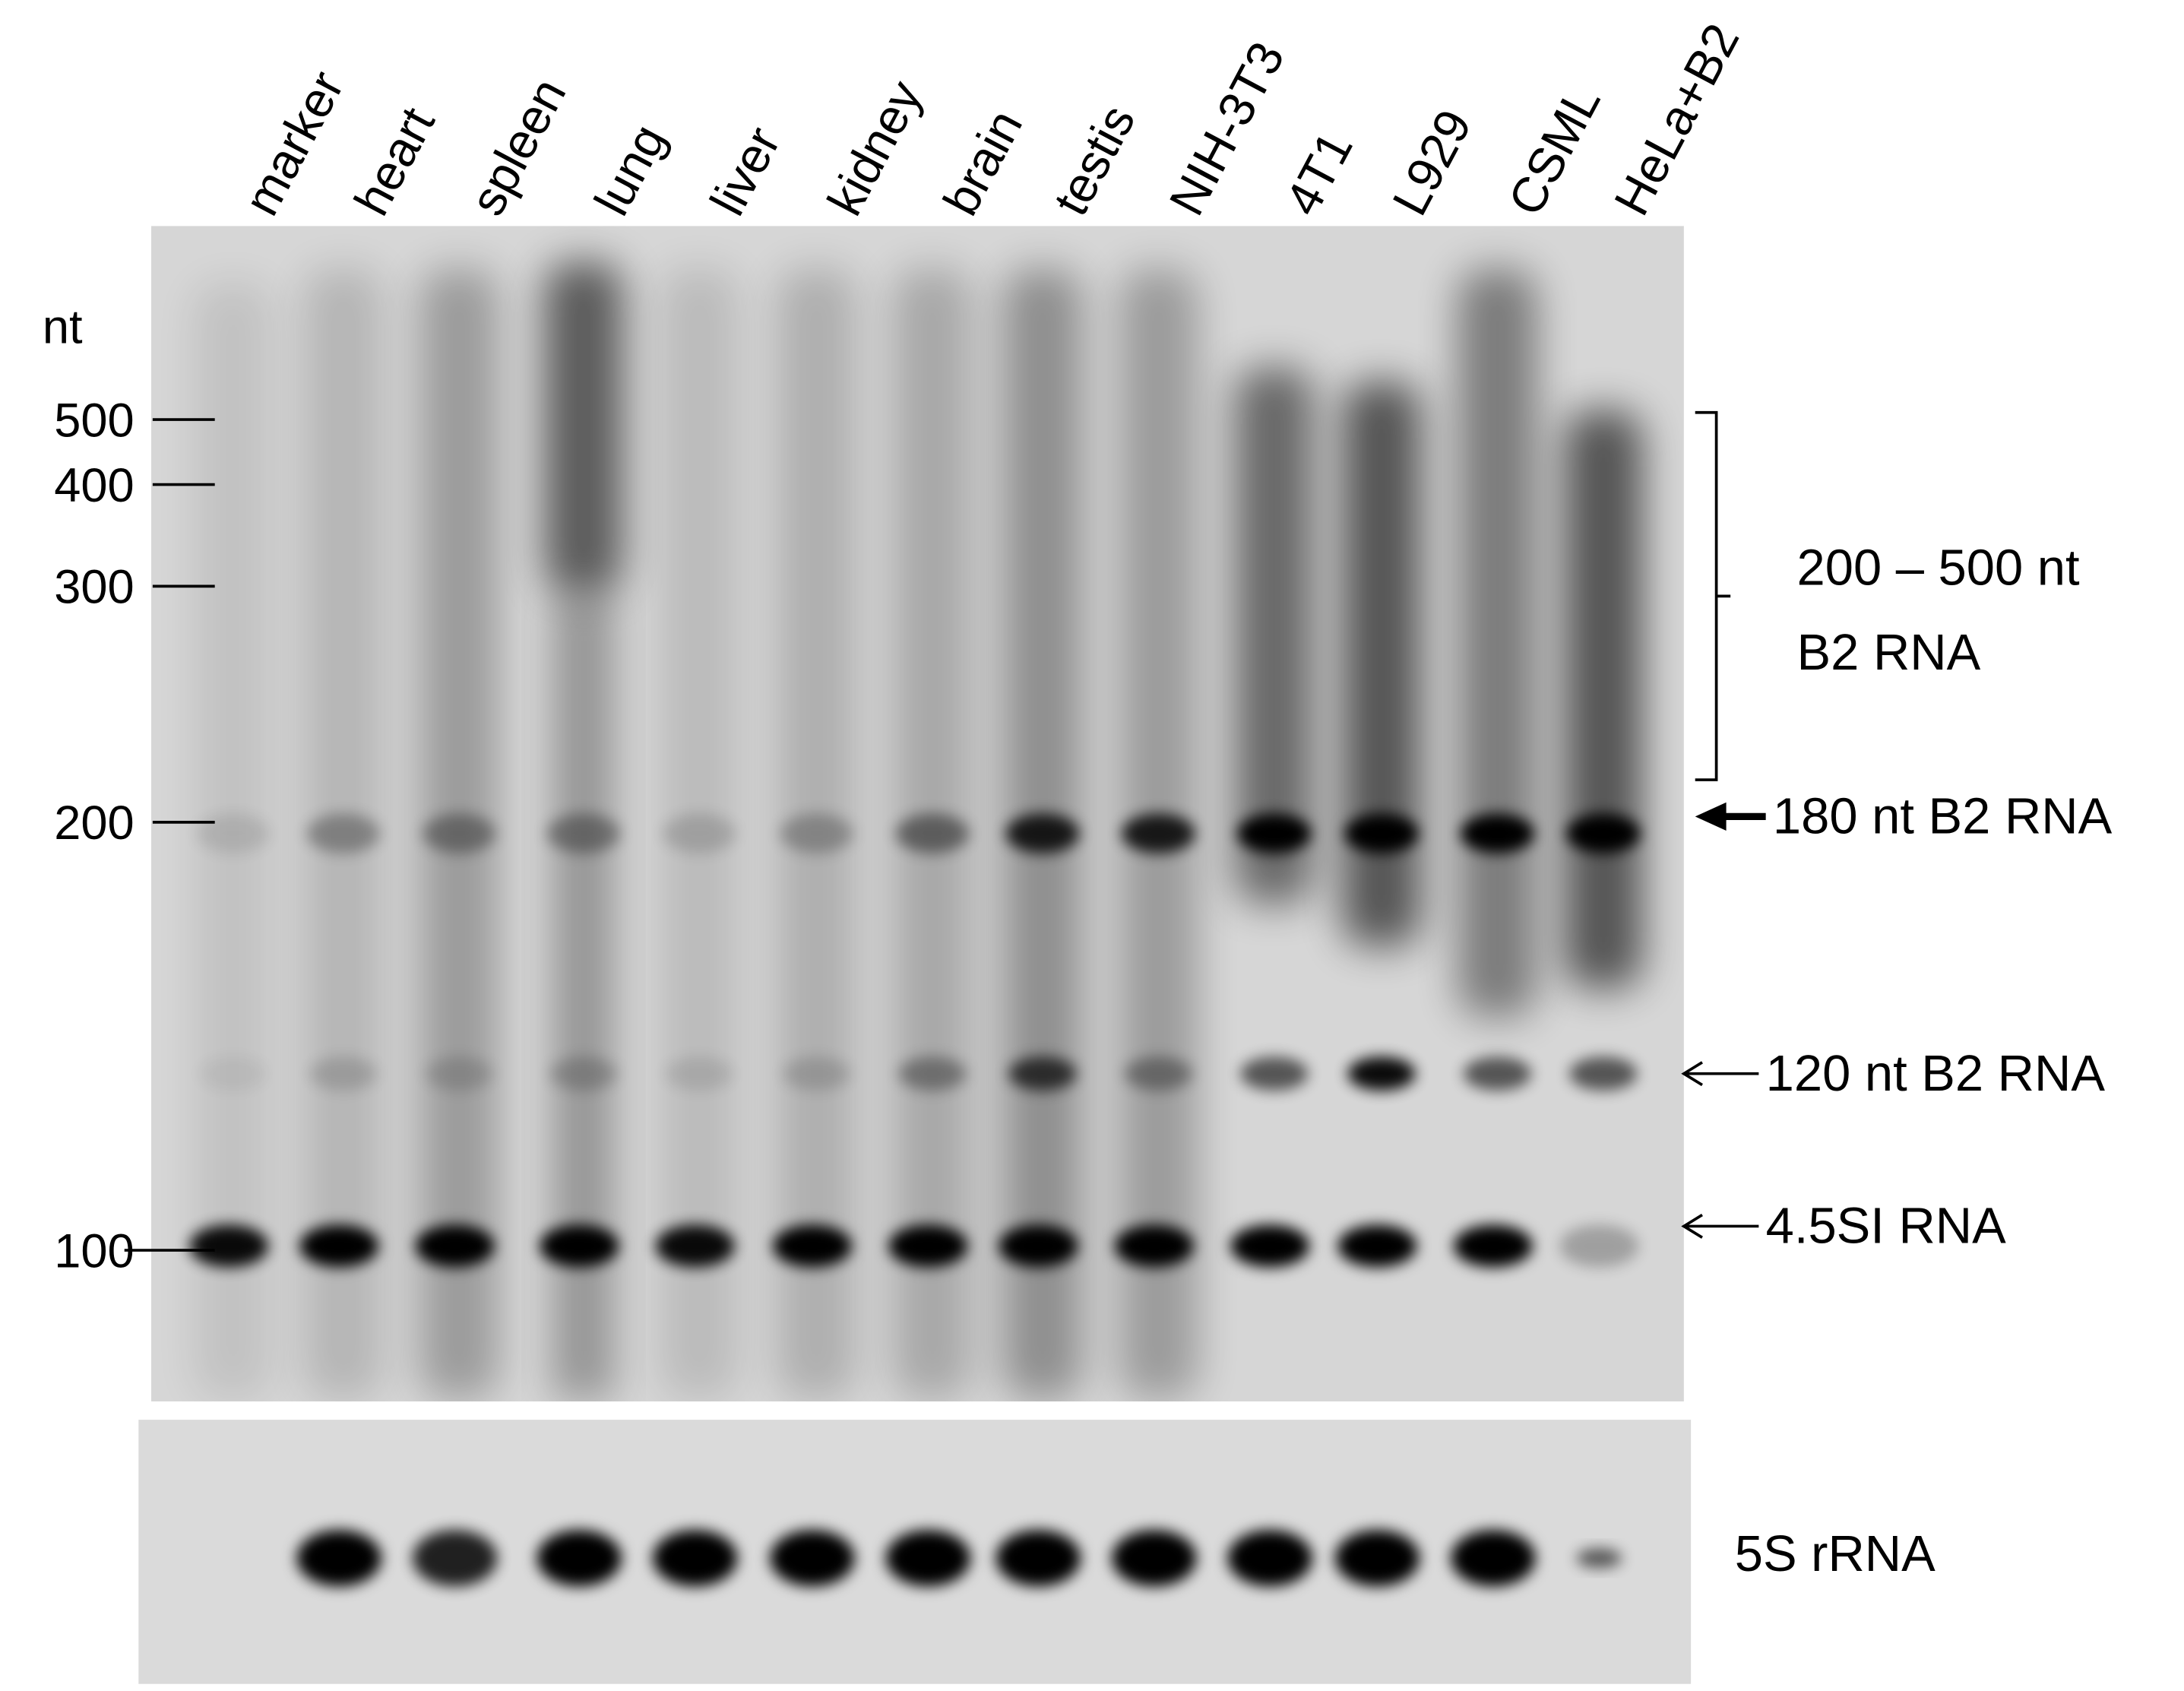  What do you see at coordinates (874, 148) in the screenshot?
I see `lane-label: kidney` at bounding box center [874, 148].